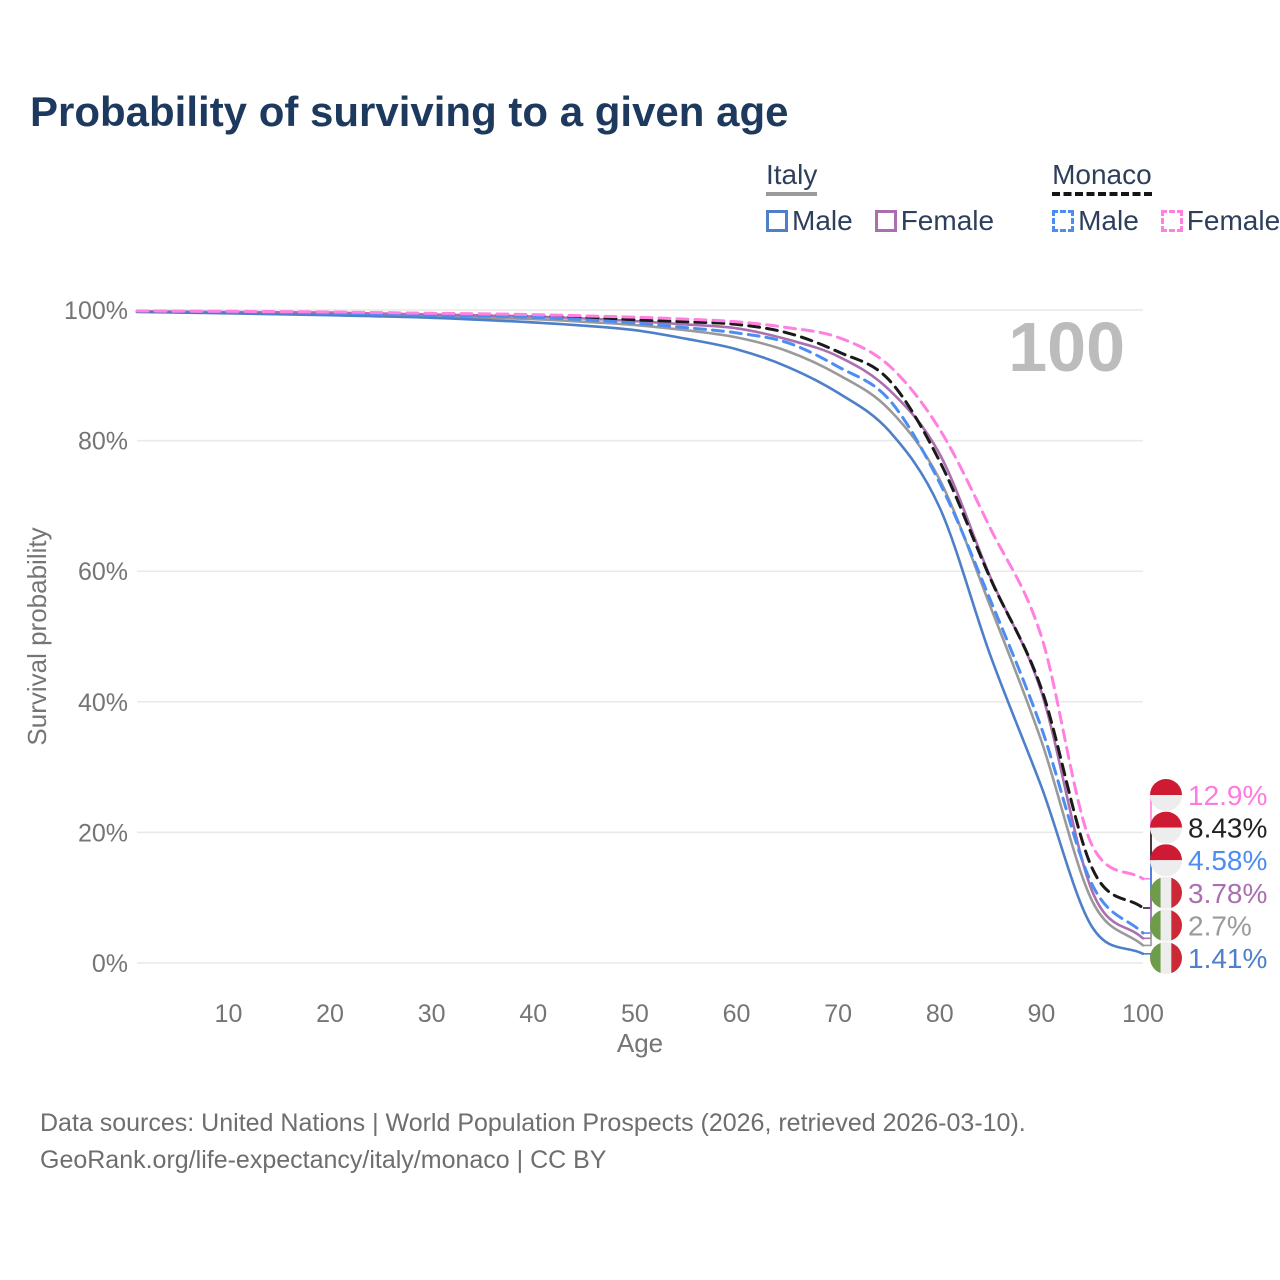  Describe the element at coordinates (635, 1014) in the screenshot. I see `x-tick-label: 50` at that location.